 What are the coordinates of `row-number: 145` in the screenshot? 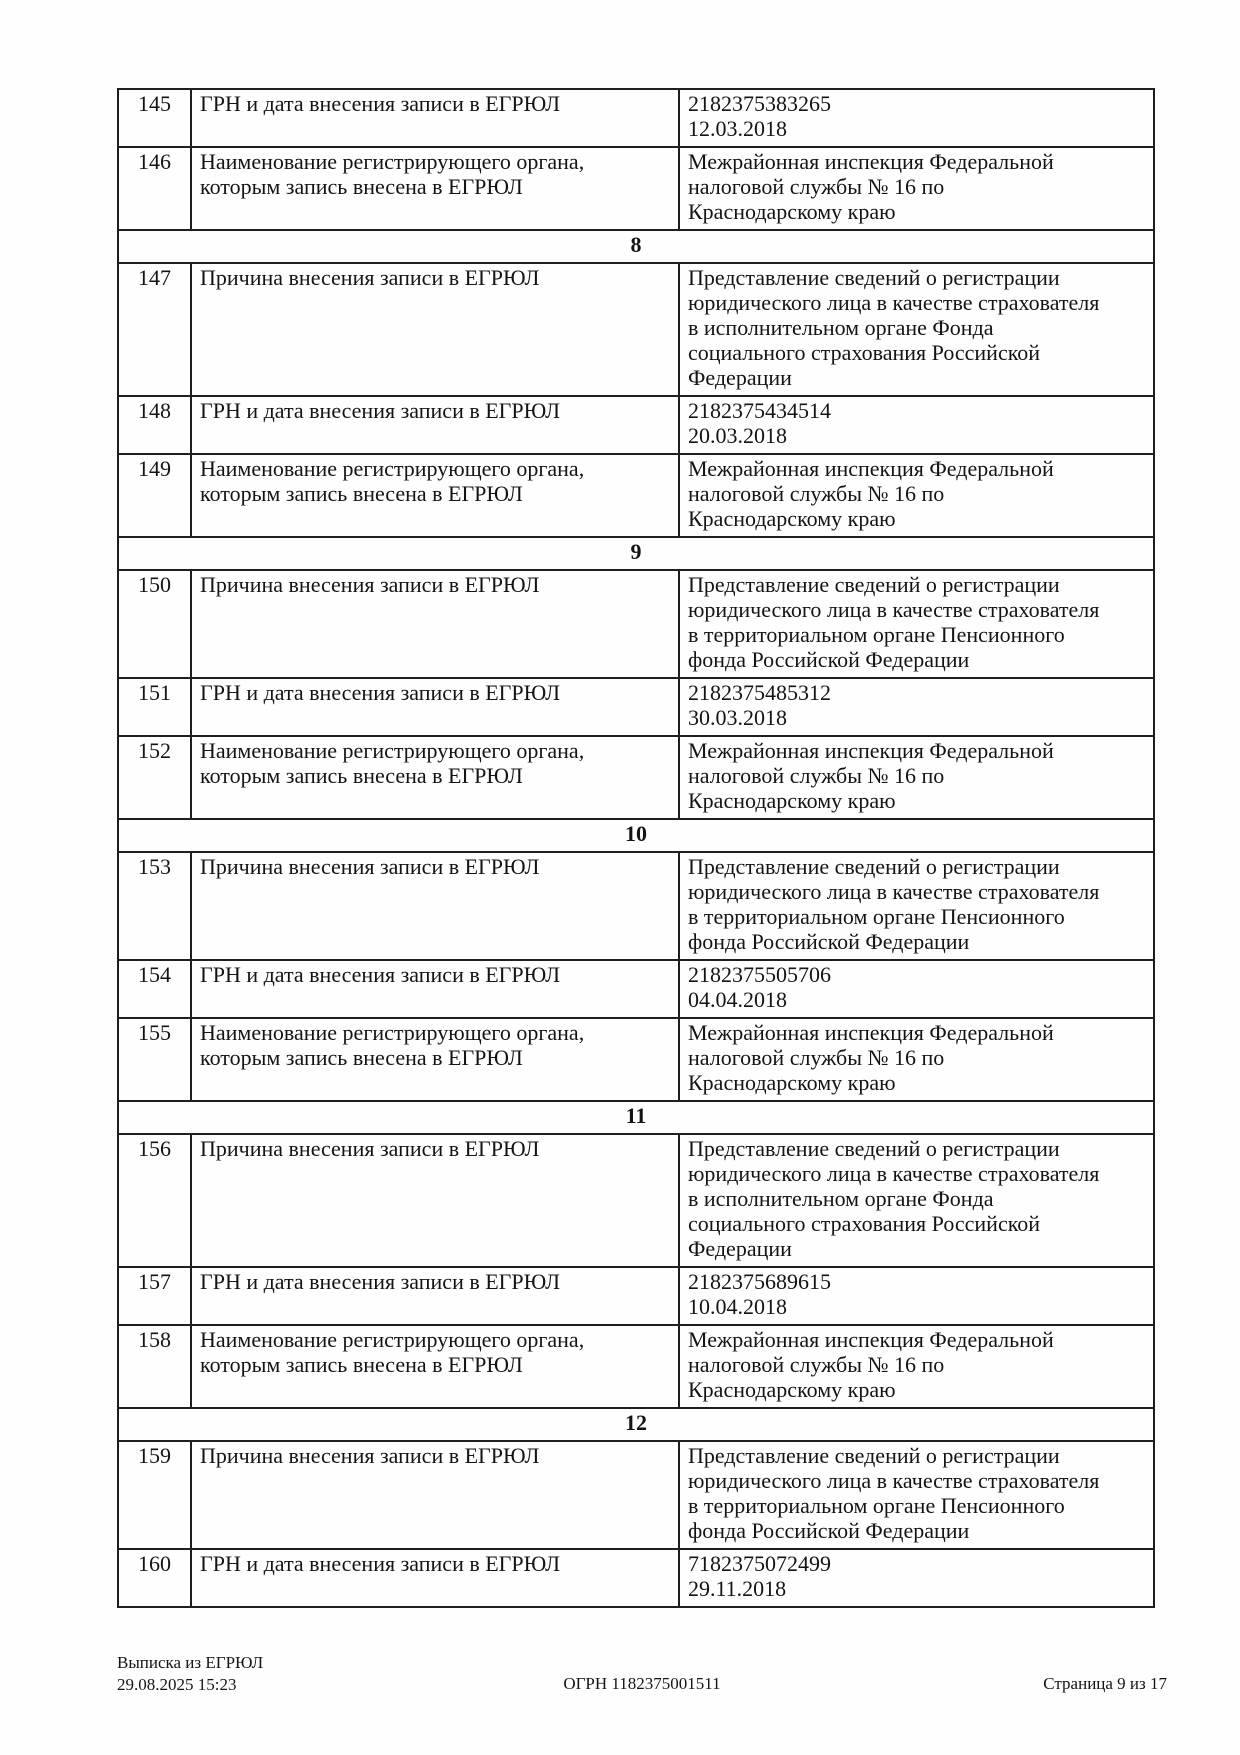 It's located at (154, 118).